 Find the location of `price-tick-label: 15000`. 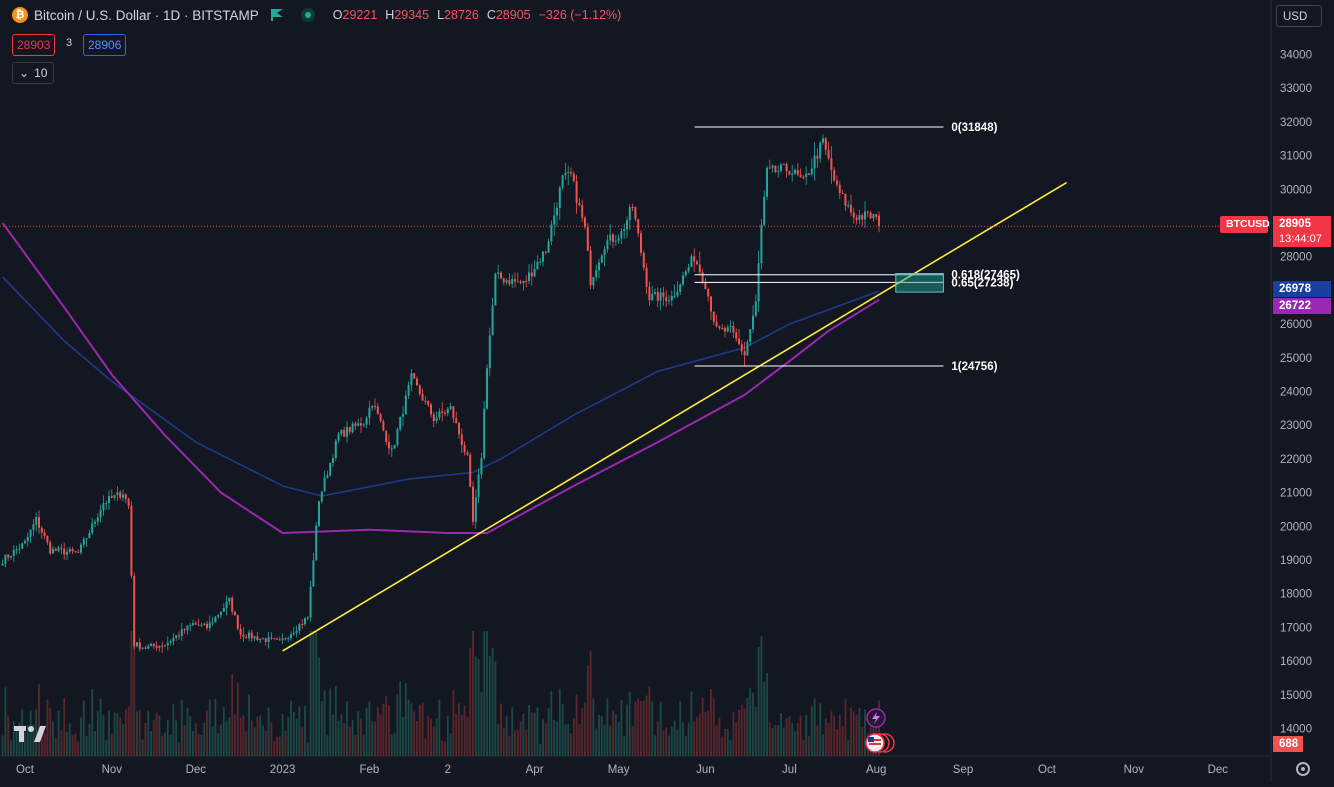

price-tick-label: 15000 is located at coordinates (1296, 696).